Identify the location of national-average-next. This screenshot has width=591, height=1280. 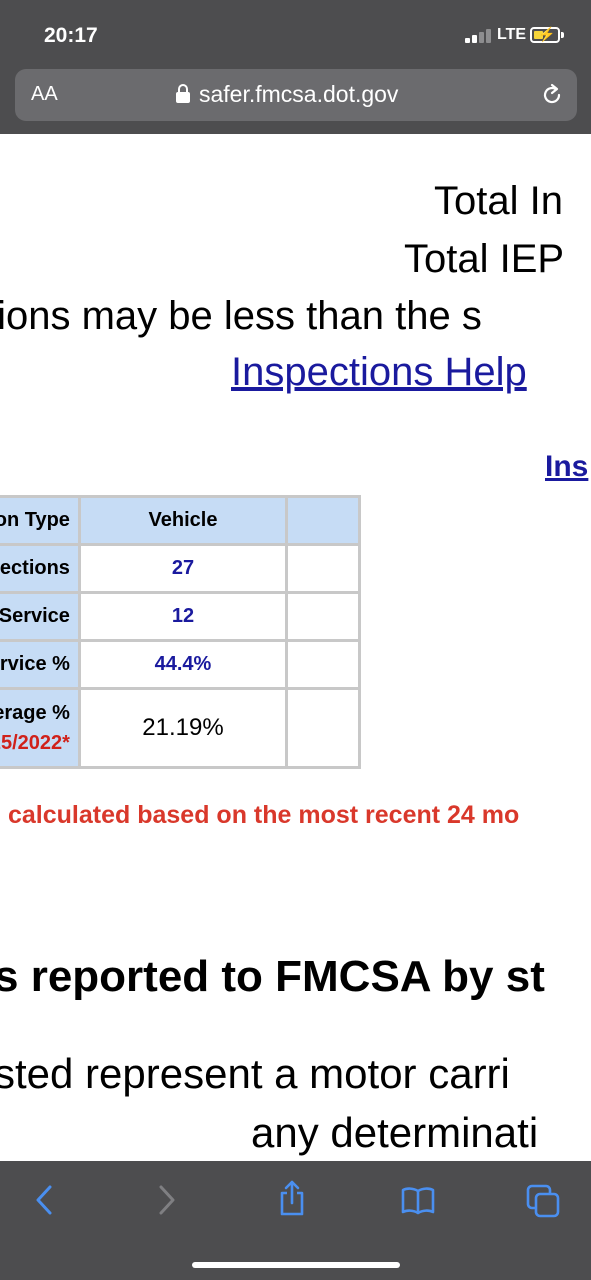
(323, 728).